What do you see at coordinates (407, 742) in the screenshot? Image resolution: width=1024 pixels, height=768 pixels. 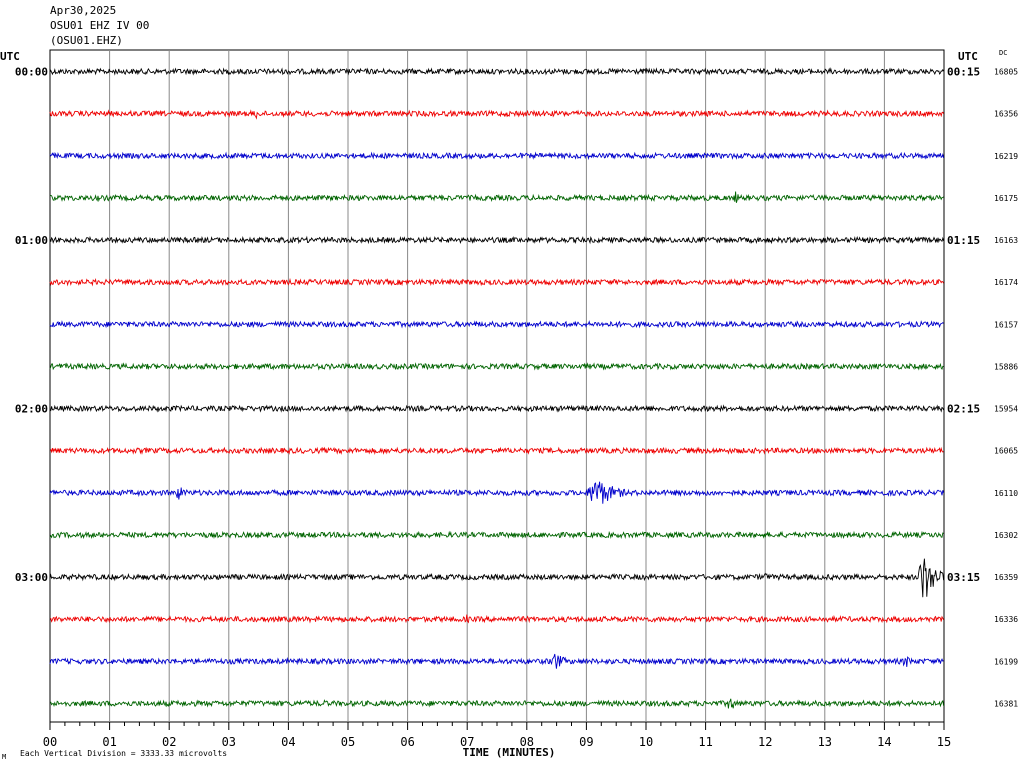 I see `x-tick-label: 06` at bounding box center [407, 742].